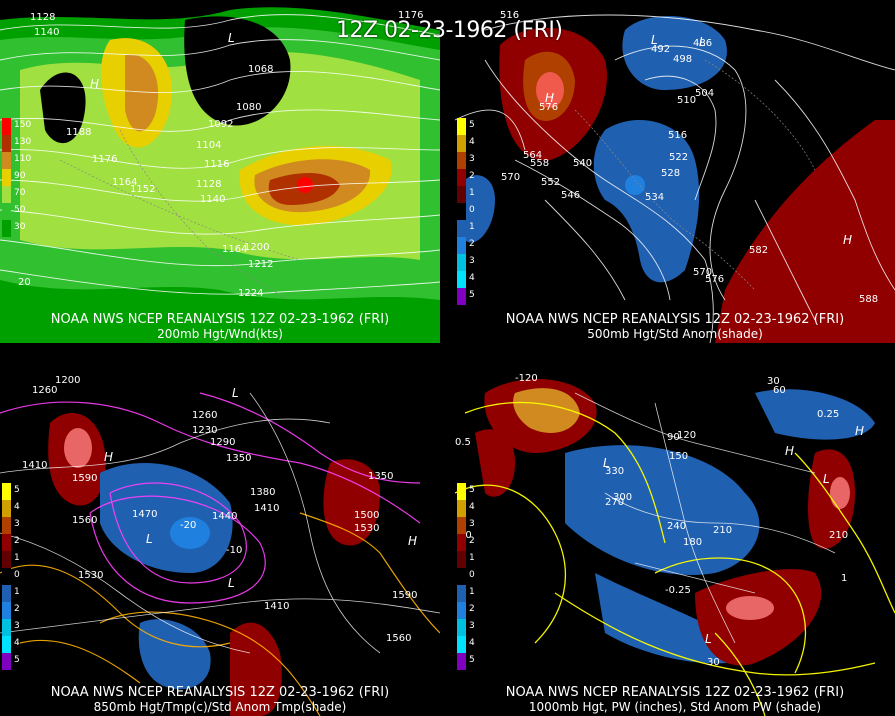  I want to click on contour-label: 558, so click(539, 163).